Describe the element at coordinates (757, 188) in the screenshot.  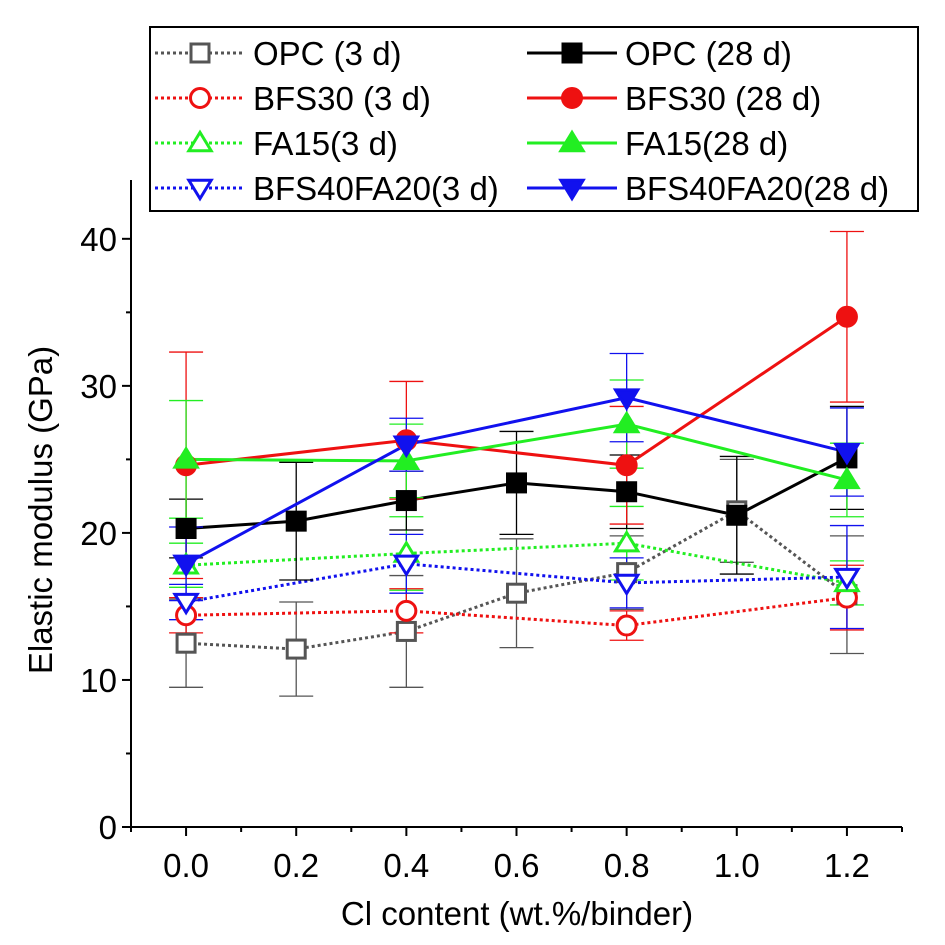
I see `legend-label: BFS40FA20(28 d)` at that location.